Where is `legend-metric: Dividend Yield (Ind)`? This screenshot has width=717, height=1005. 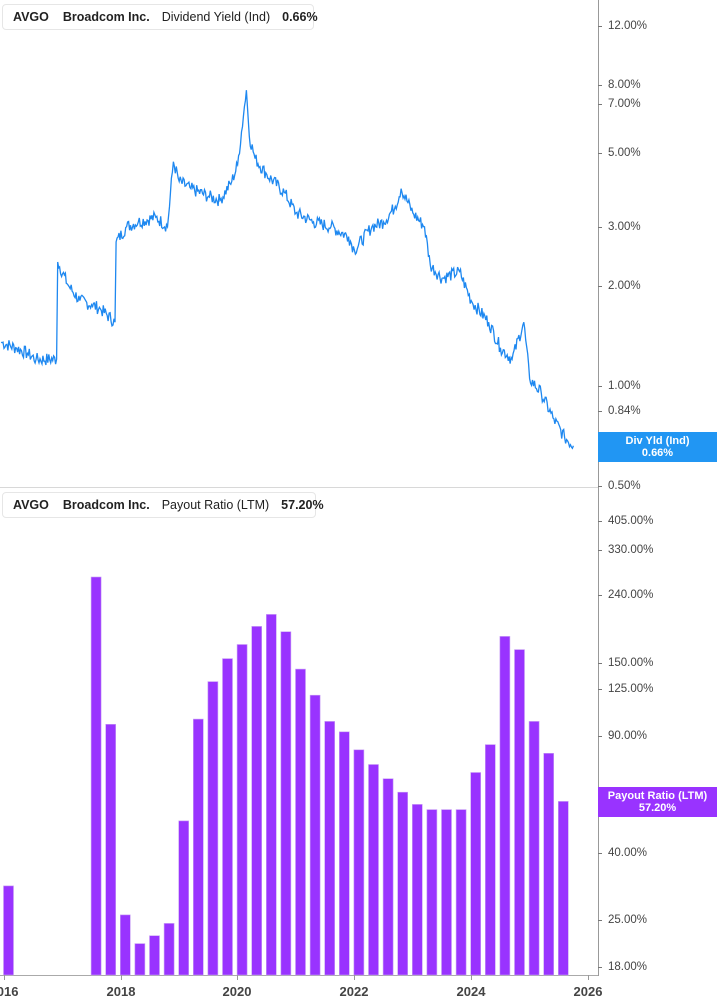 legend-metric: Dividend Yield (Ind) is located at coordinates (216, 17).